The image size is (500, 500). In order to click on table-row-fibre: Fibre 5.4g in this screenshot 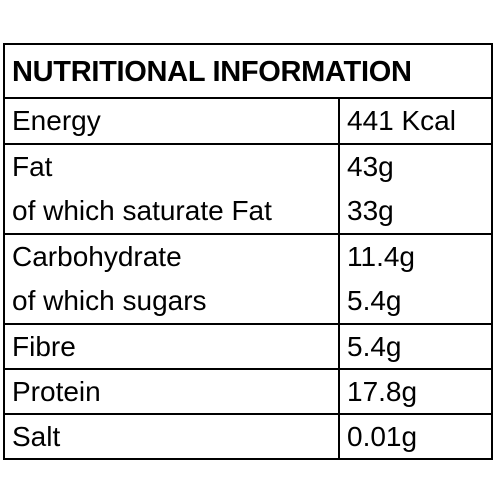, I will do `click(248, 346)`.